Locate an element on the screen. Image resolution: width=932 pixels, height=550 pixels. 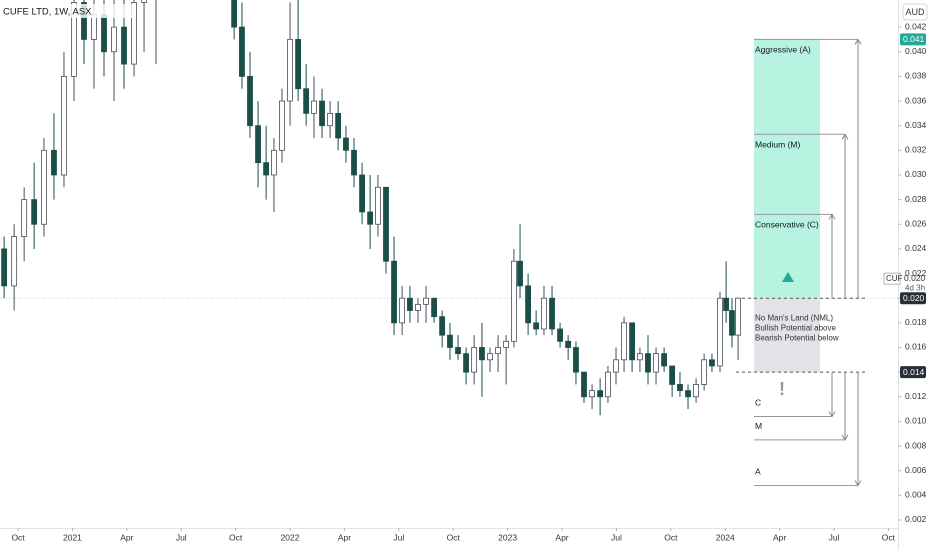
countdown: 4d 3h is located at coordinates (915, 287).